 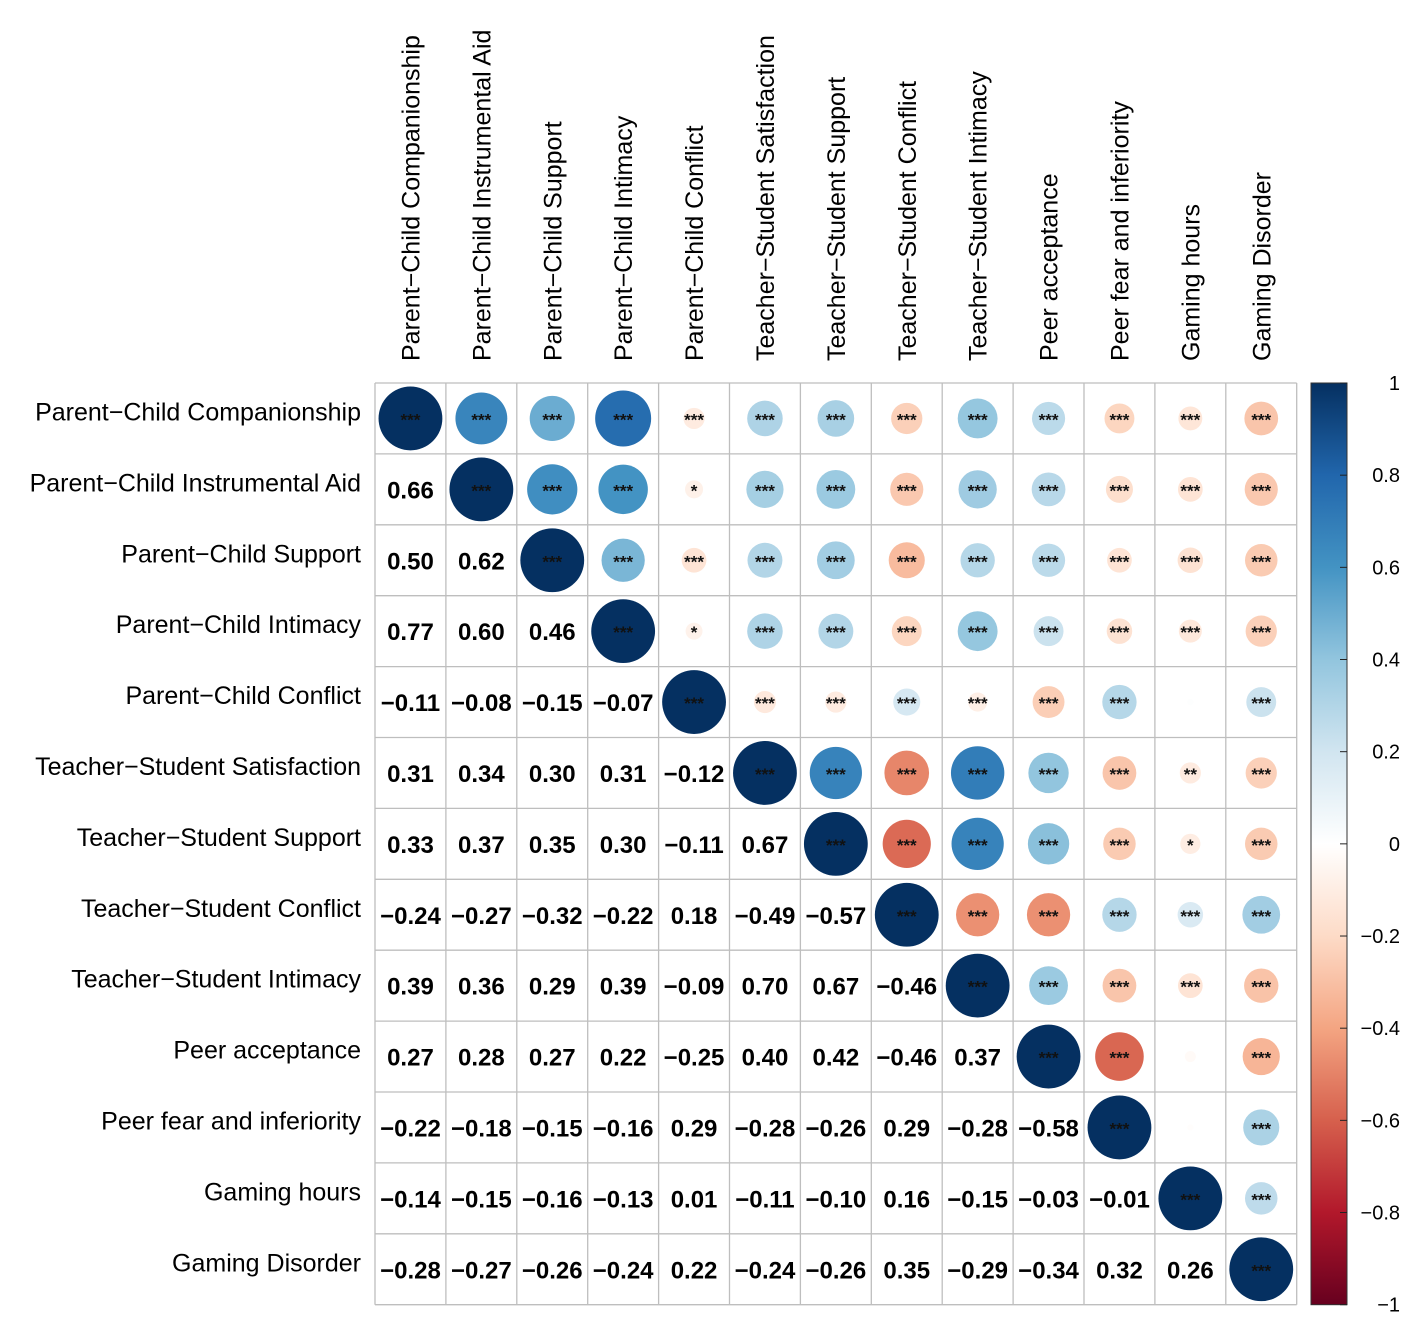 What do you see at coordinates (765, 631) in the screenshot?
I see `corr-circle-r3-c5` at bounding box center [765, 631].